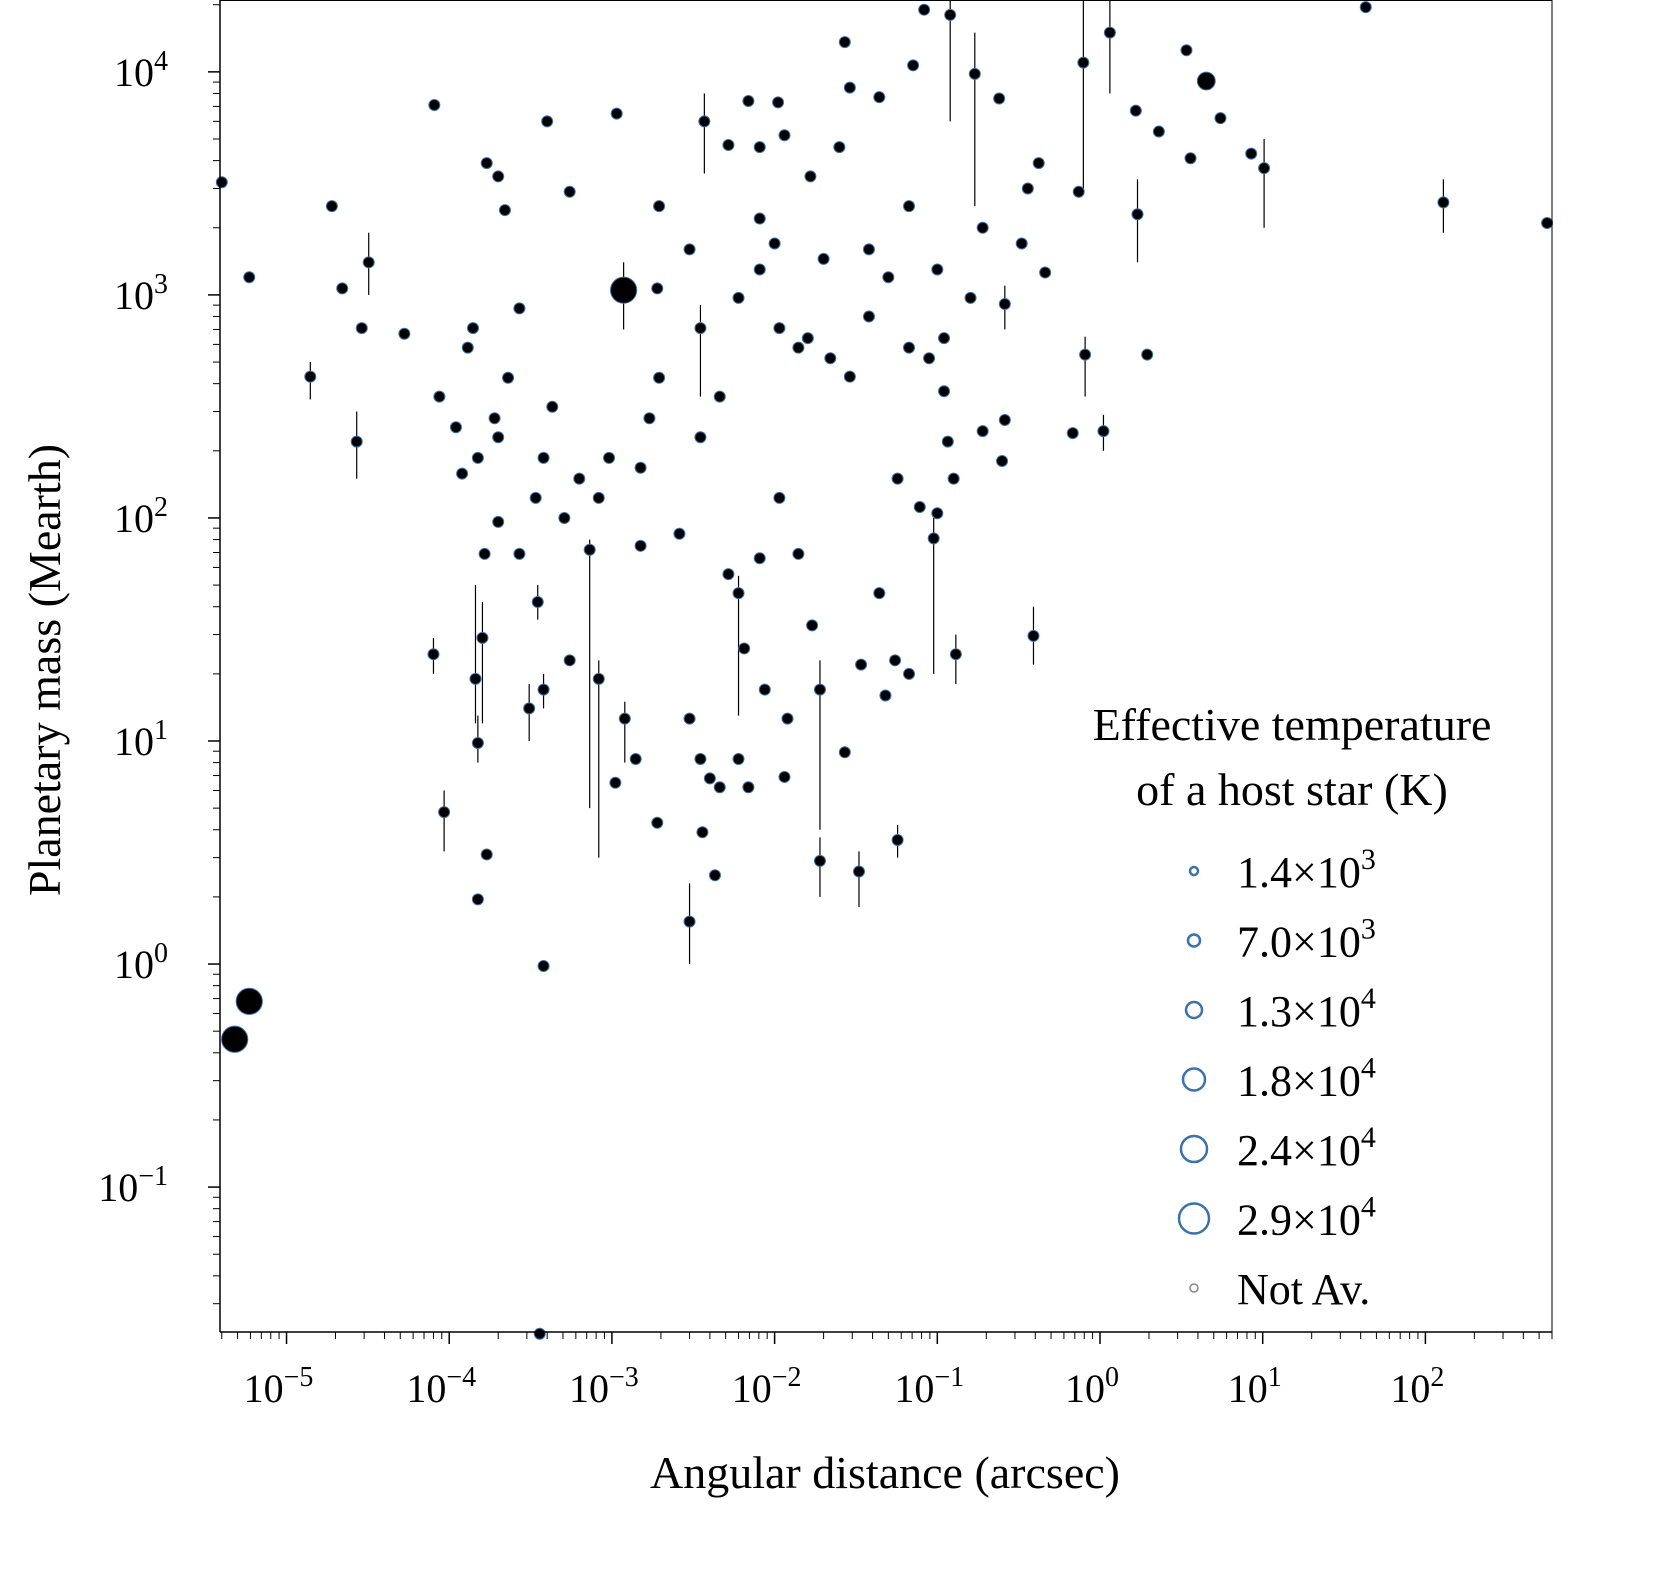 Image resolution: width=1654 pixels, height=1590 pixels. Describe the element at coordinates (133, 1185) in the screenshot. I see `y-tick-label: 10⁻¹` at that location.